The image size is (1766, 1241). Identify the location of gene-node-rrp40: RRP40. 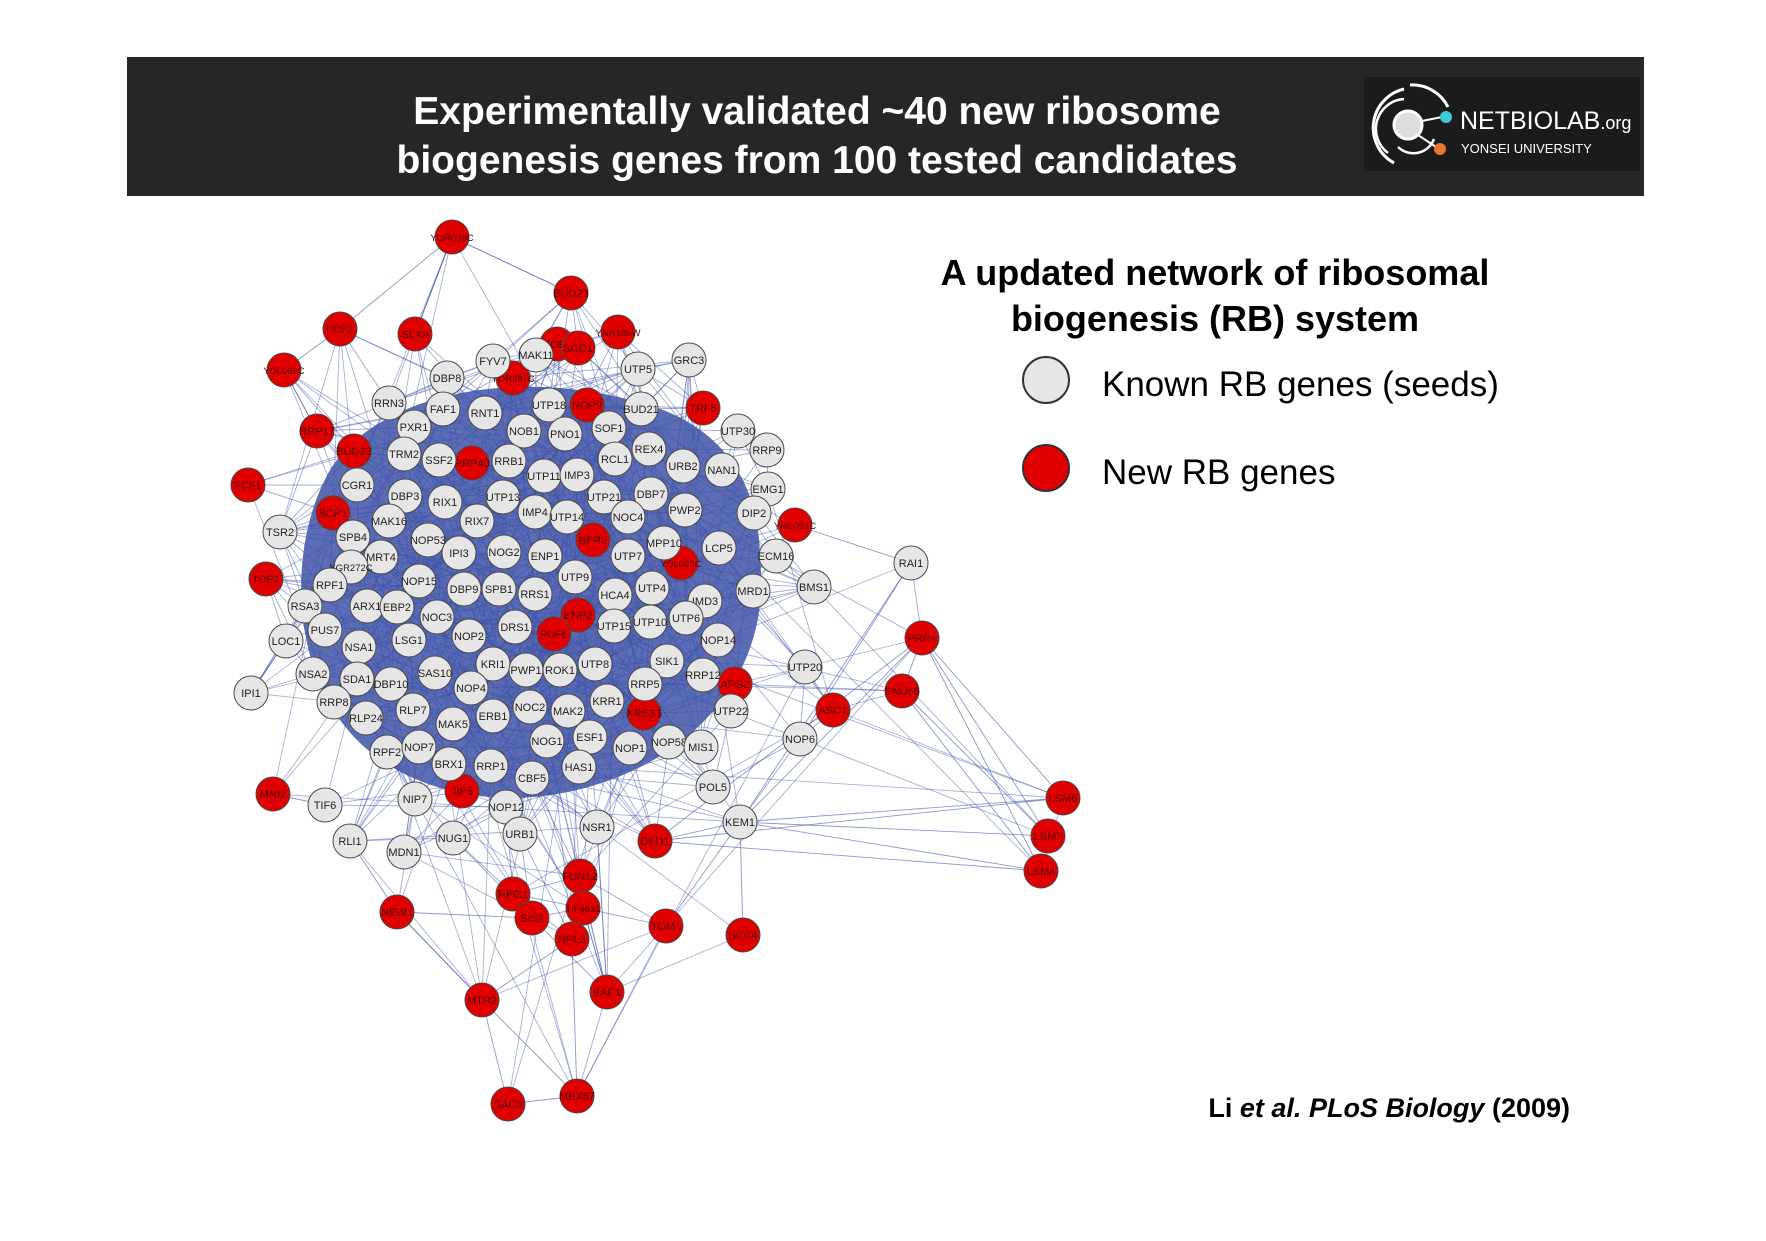
(472, 463).